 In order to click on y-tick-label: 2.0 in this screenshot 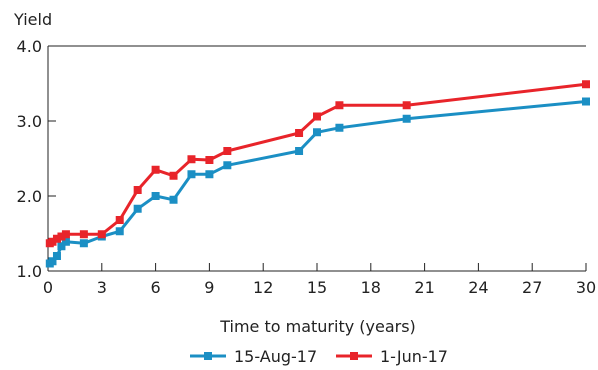, I will do `click(29, 196)`.